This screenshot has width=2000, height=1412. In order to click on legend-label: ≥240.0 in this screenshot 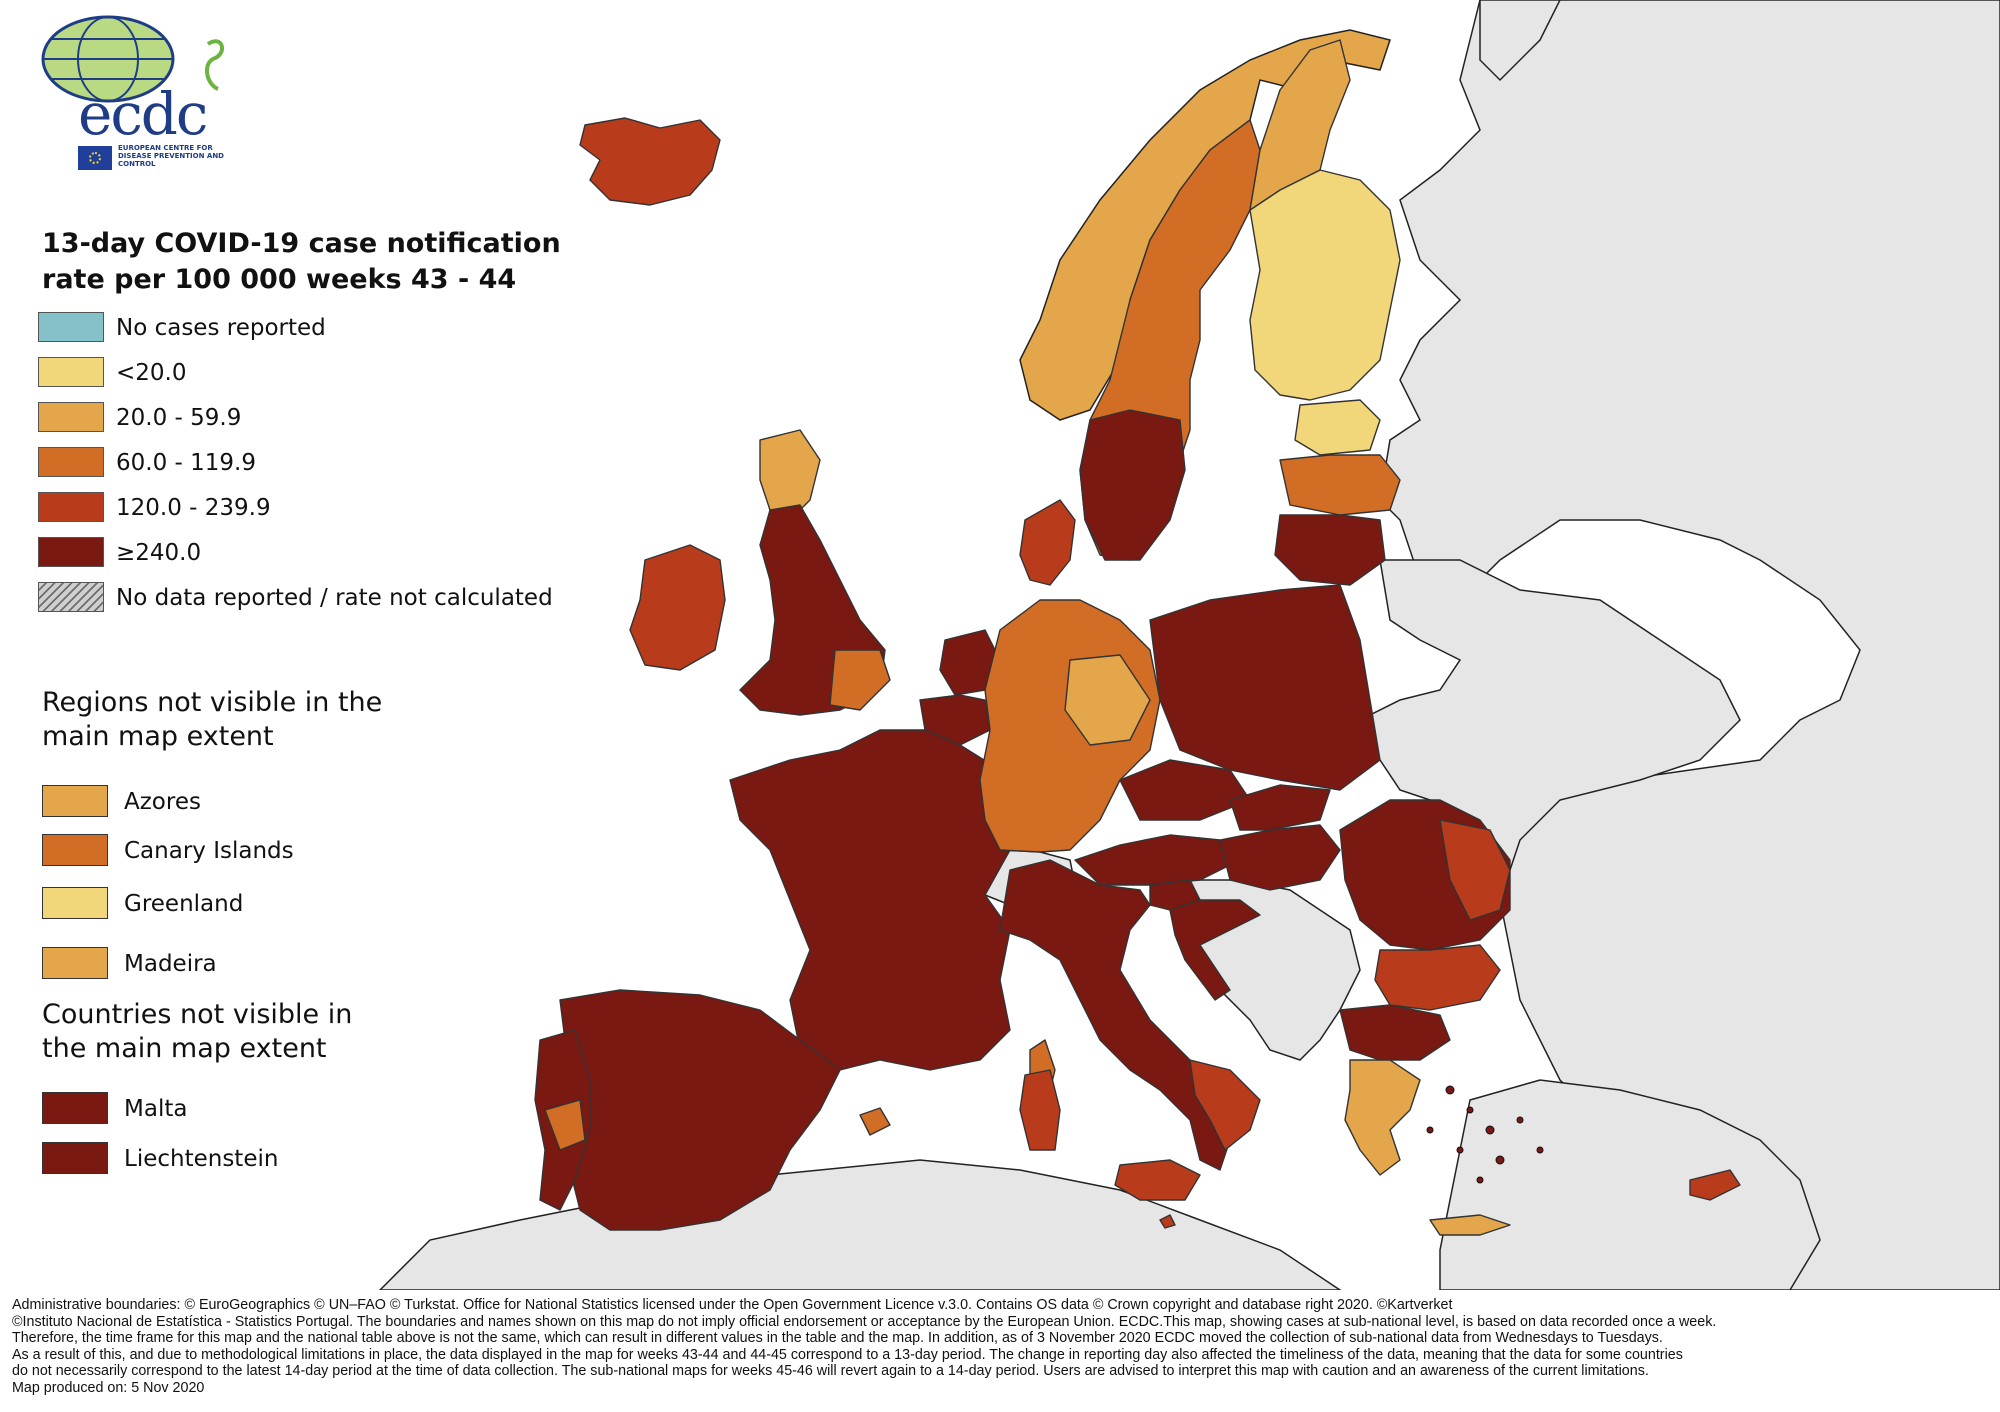, I will do `click(159, 553)`.